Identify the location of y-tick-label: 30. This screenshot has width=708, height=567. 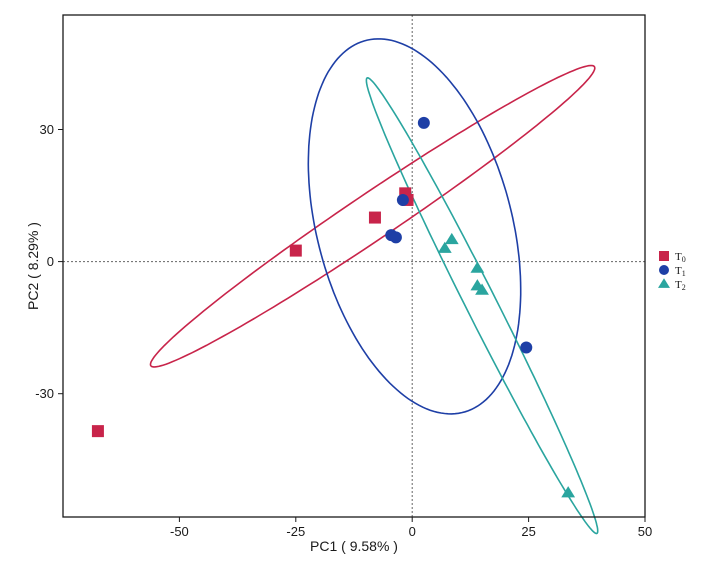
(47, 129).